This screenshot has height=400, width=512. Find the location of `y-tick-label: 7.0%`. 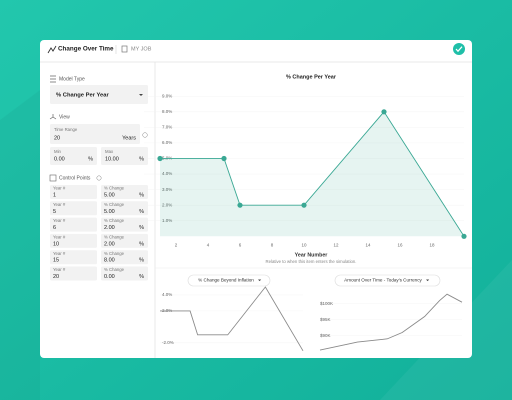

y-tick-label: 7.0% is located at coordinates (167, 127).